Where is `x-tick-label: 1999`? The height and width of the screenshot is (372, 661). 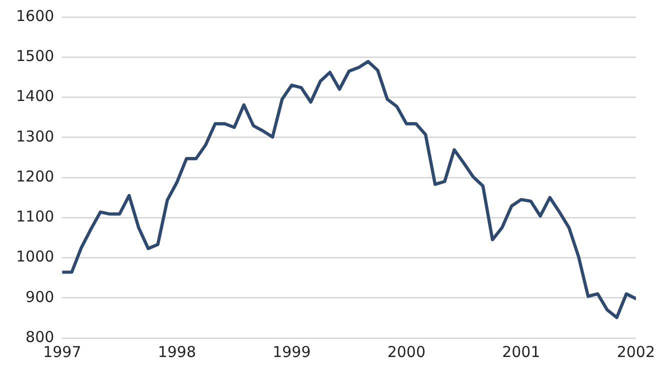 x-tick-label: 1999 is located at coordinates (291, 351).